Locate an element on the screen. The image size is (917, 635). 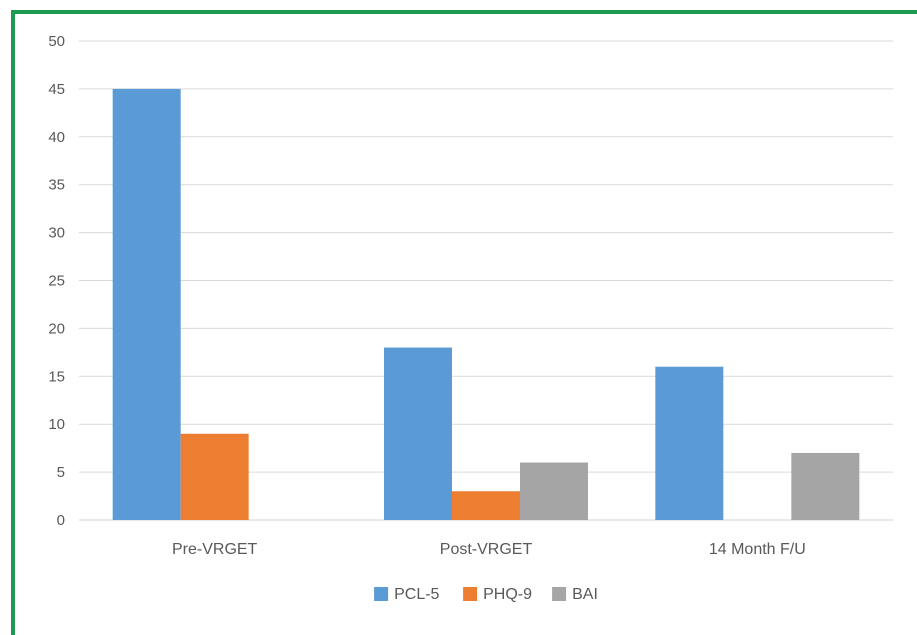
y-tick-label: 20 is located at coordinates (56, 328).